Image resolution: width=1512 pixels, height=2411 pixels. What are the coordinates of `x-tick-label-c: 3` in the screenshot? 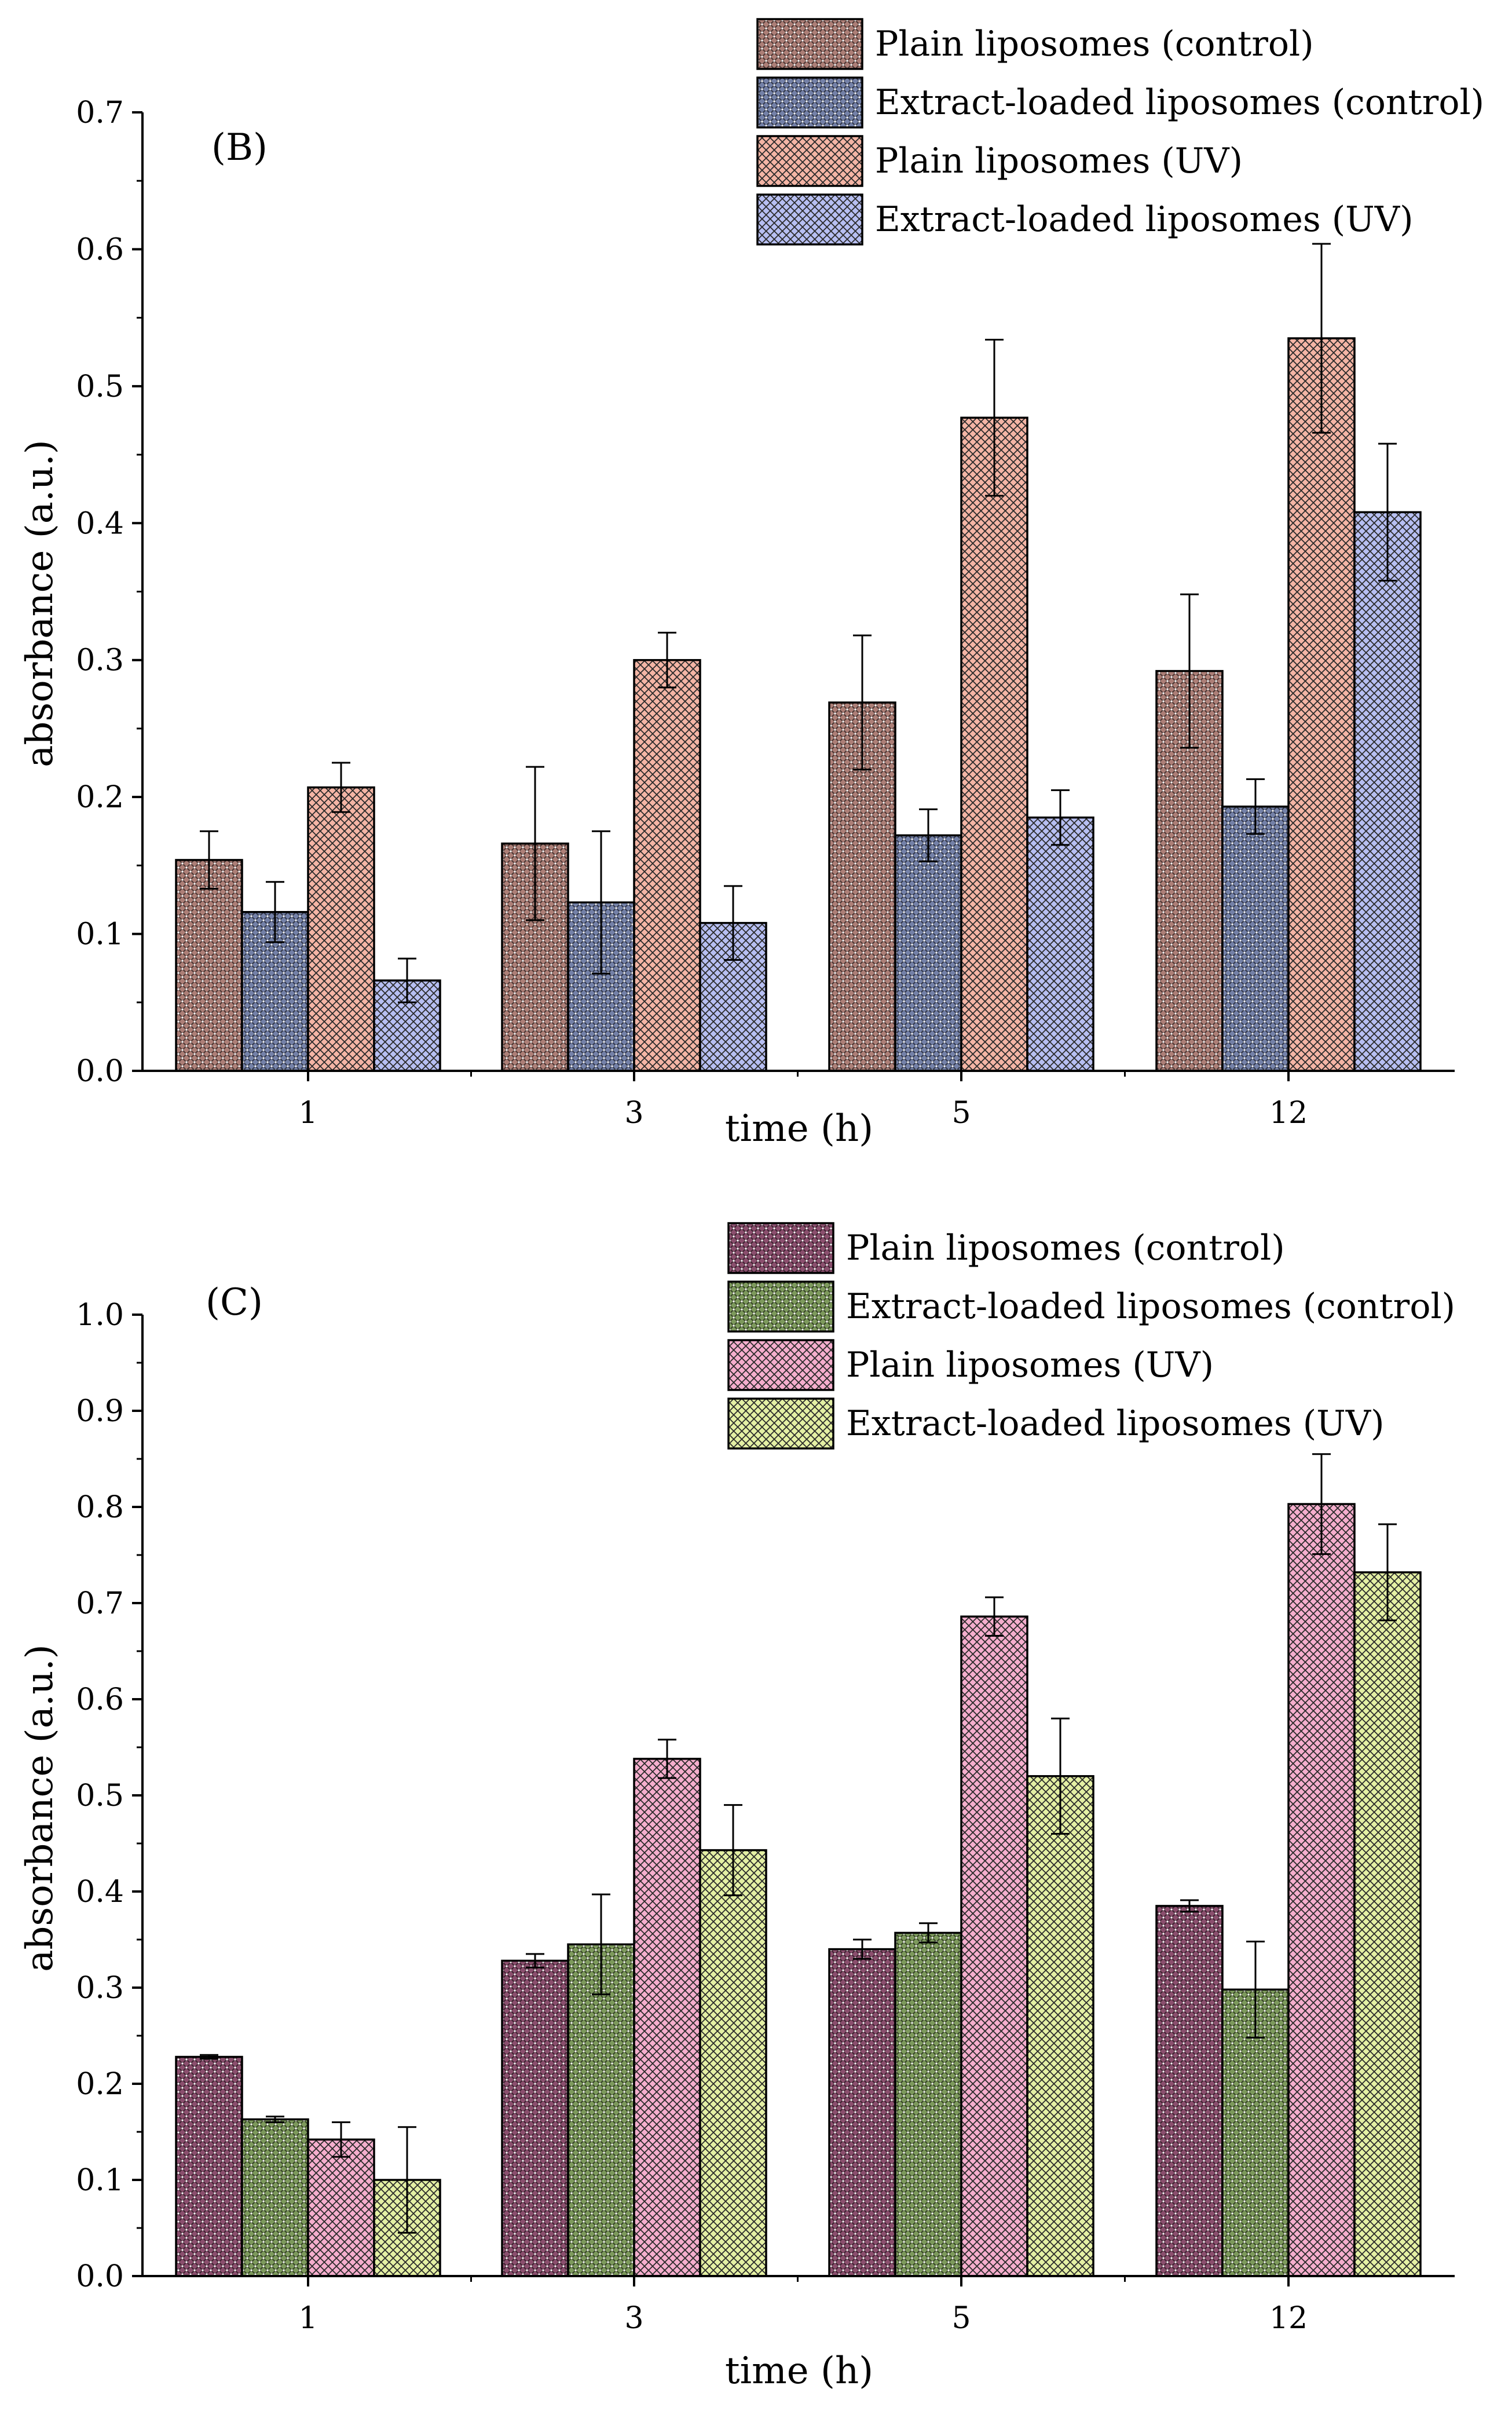 It's located at (634, 2318).